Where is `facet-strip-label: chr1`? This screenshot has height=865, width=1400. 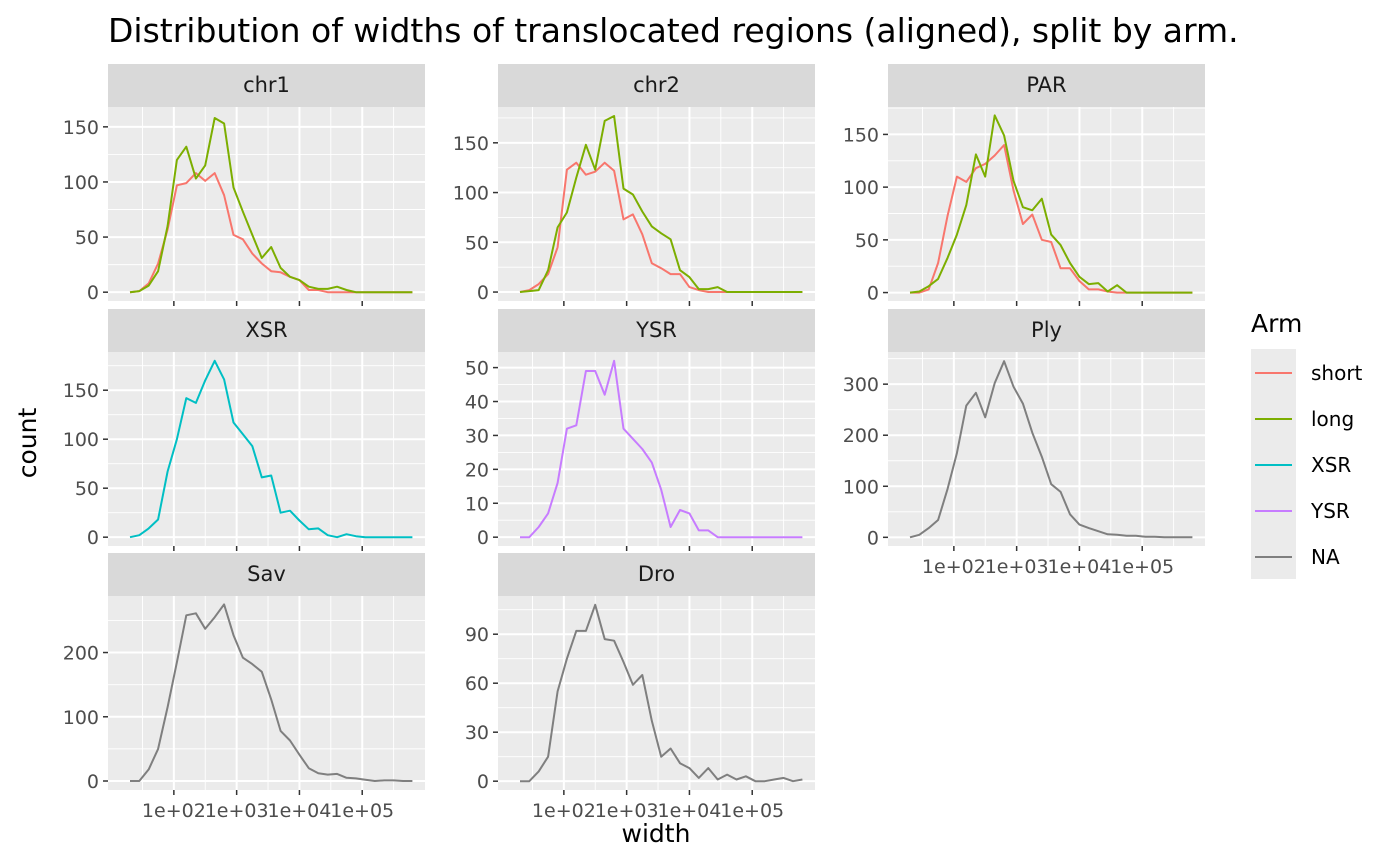
facet-strip-label: chr1 is located at coordinates (266, 85).